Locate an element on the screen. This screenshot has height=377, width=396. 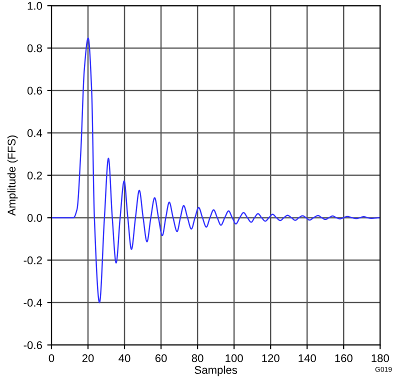
y-tick-label: 1.0 is located at coordinates (35, 6).